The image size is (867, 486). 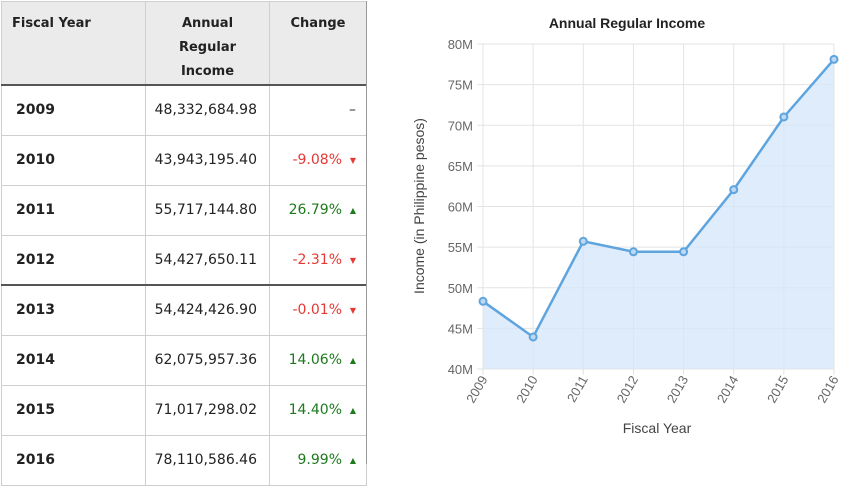 What do you see at coordinates (73, 110) in the screenshot?
I see `cell-fiscal-year: 2009` at bounding box center [73, 110].